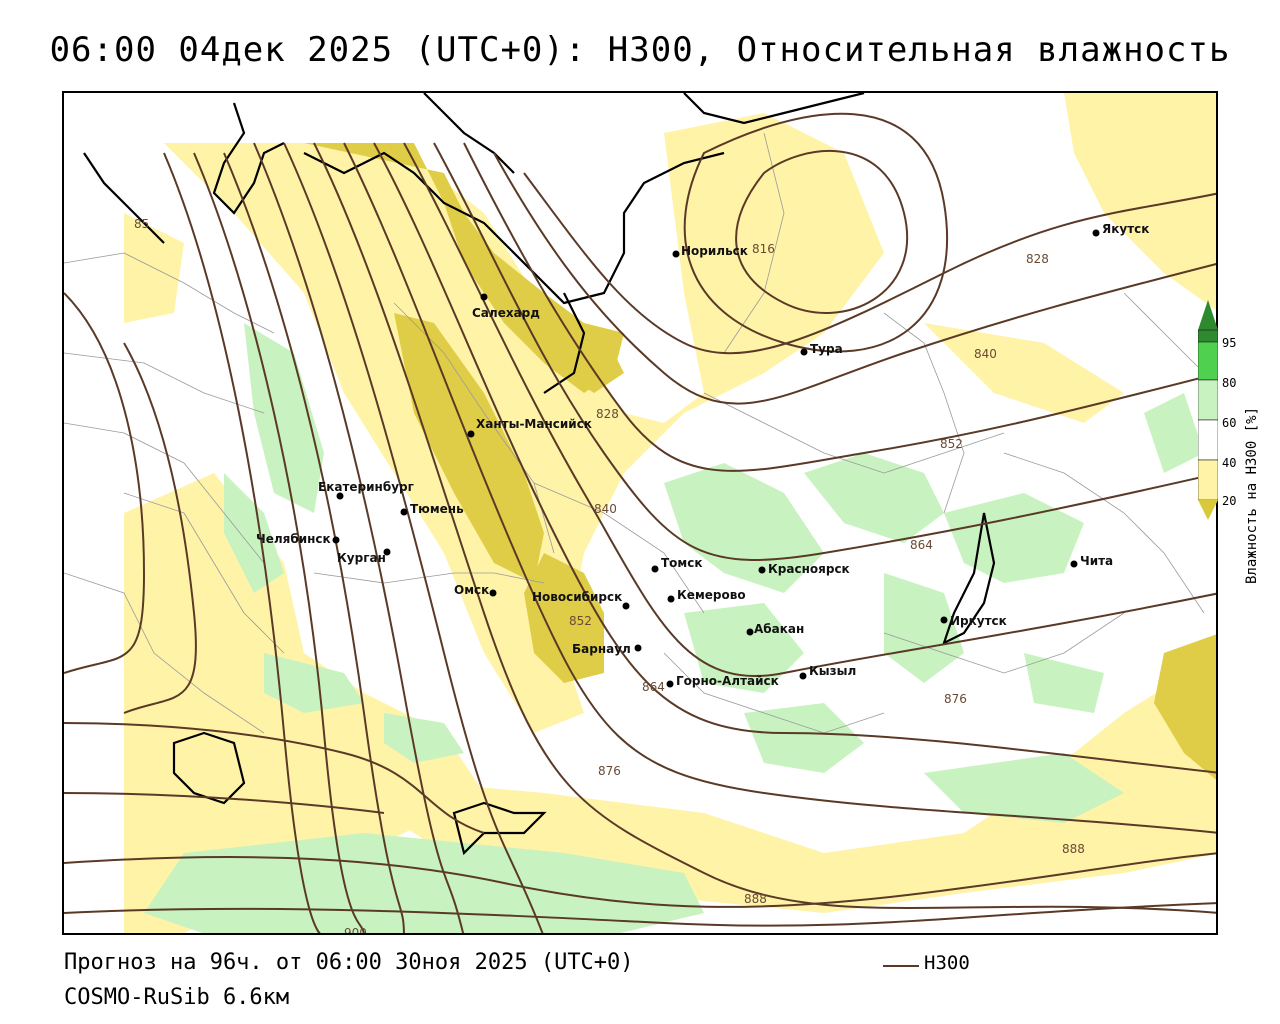 The image size is (1280, 1024). What do you see at coordinates (714, 251) in the screenshot?
I see `city-label: Норильск` at bounding box center [714, 251].